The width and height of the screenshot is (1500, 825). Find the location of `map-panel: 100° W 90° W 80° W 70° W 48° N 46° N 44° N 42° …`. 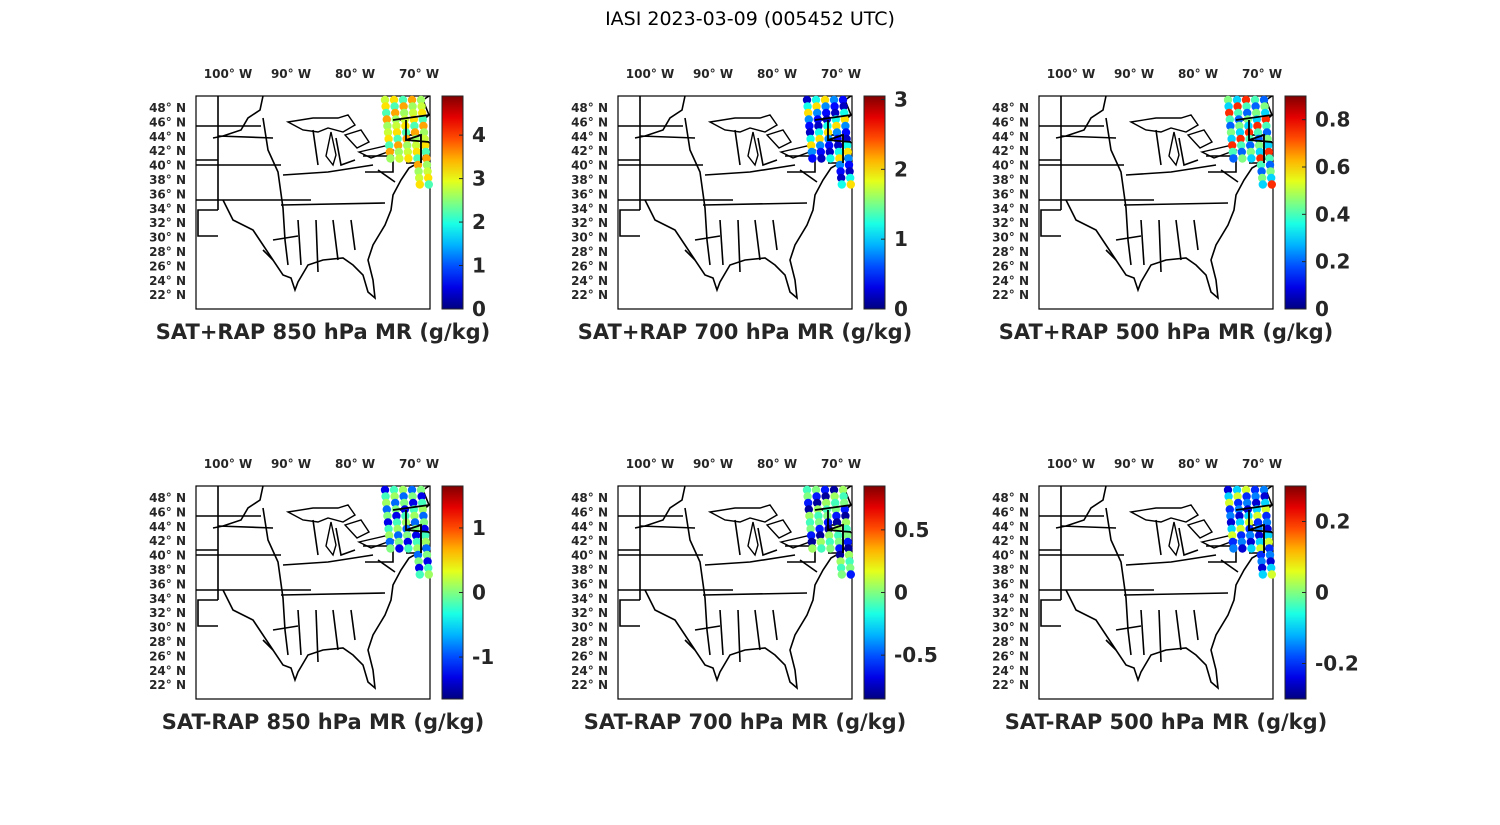

map-panel: 100° W 90° W 80° W 70° W 48° N 46° N 44° N 42° … is located at coordinates (353, 600).